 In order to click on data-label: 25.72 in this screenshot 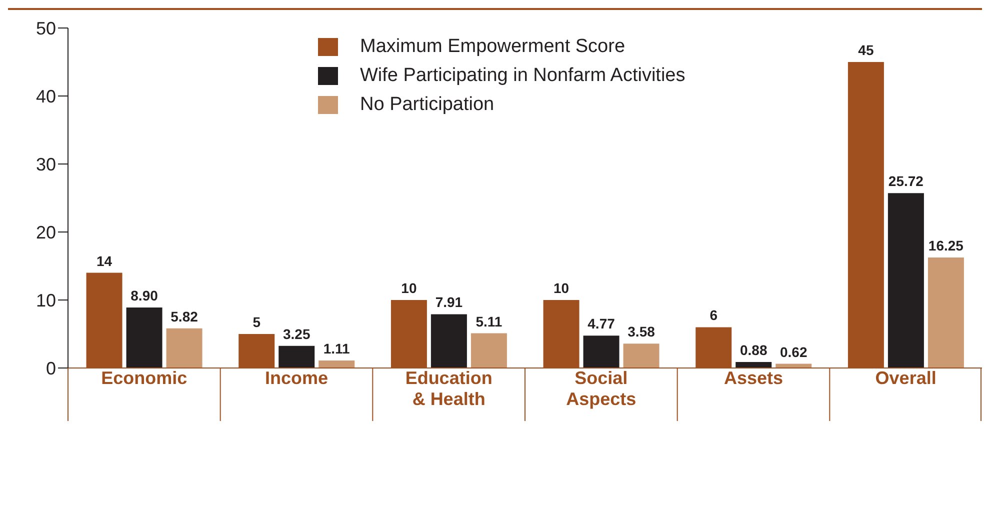, I will do `click(906, 181)`.